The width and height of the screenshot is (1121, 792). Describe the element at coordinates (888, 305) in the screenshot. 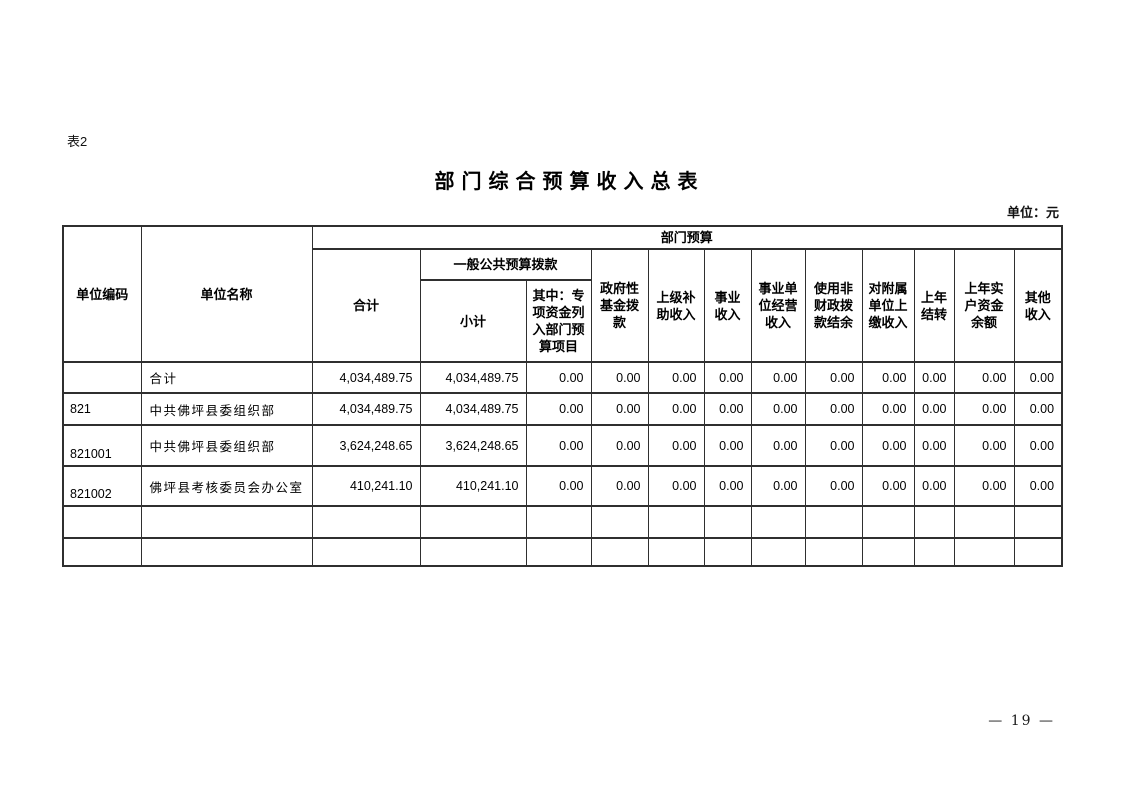

I see `col-header-affiliated-income: 对附属 单位上 缴收入` at that location.